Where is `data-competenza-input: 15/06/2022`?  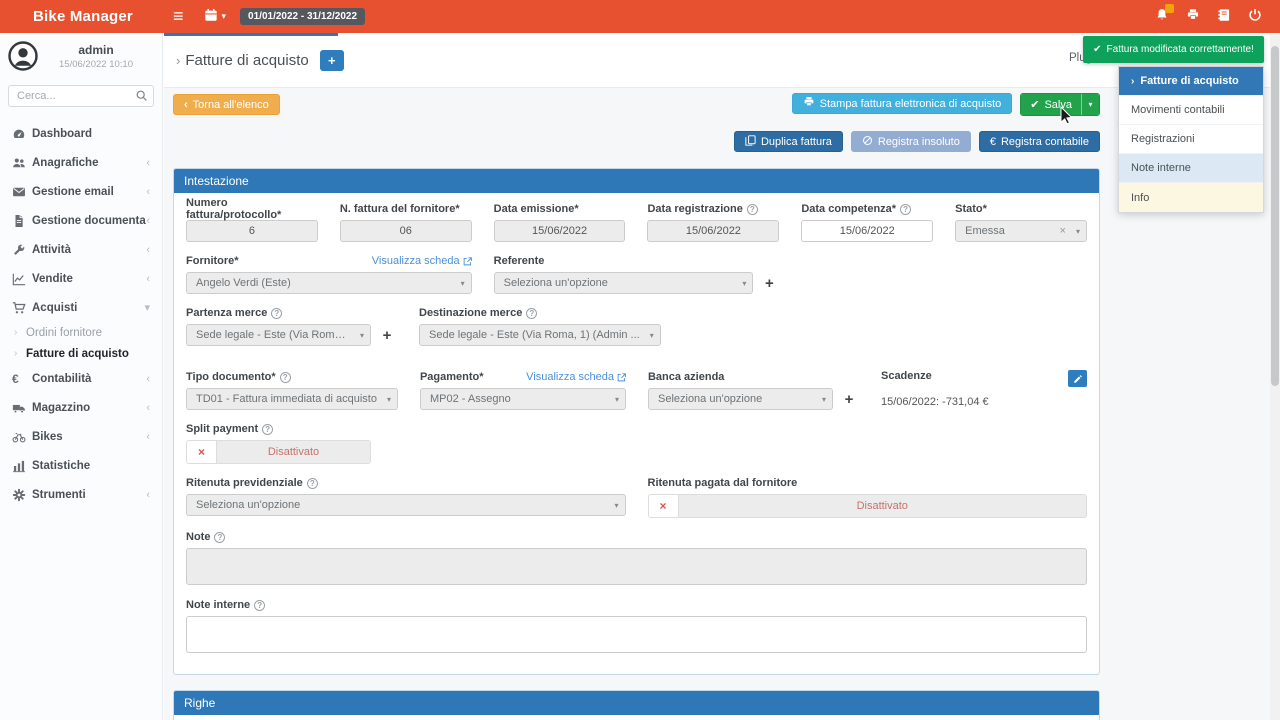
data-competenza-input: 15/06/2022 is located at coordinates (867, 231).